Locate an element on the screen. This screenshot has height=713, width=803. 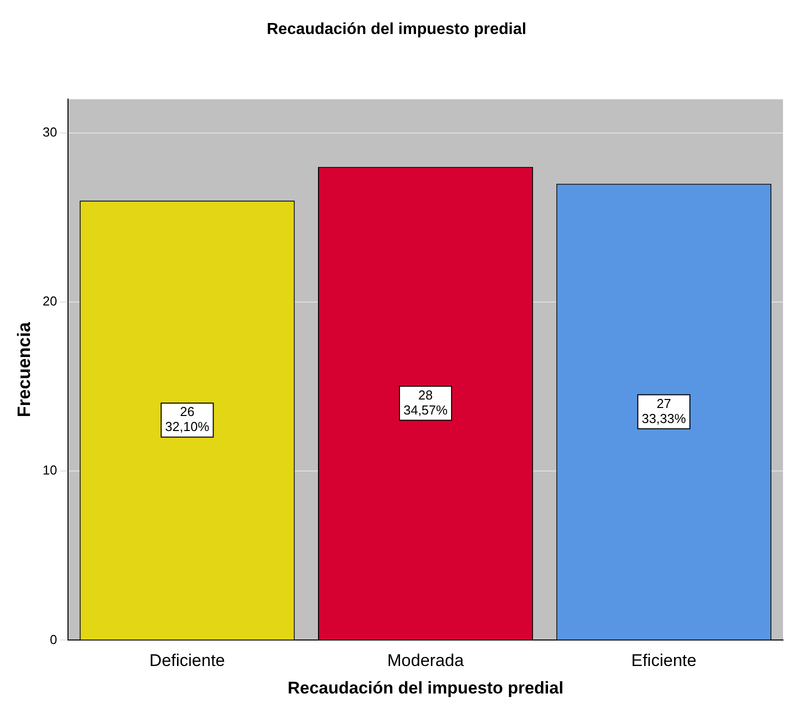
x-axis-title: Recaudación del impuesto predial is located at coordinates (426, 688).